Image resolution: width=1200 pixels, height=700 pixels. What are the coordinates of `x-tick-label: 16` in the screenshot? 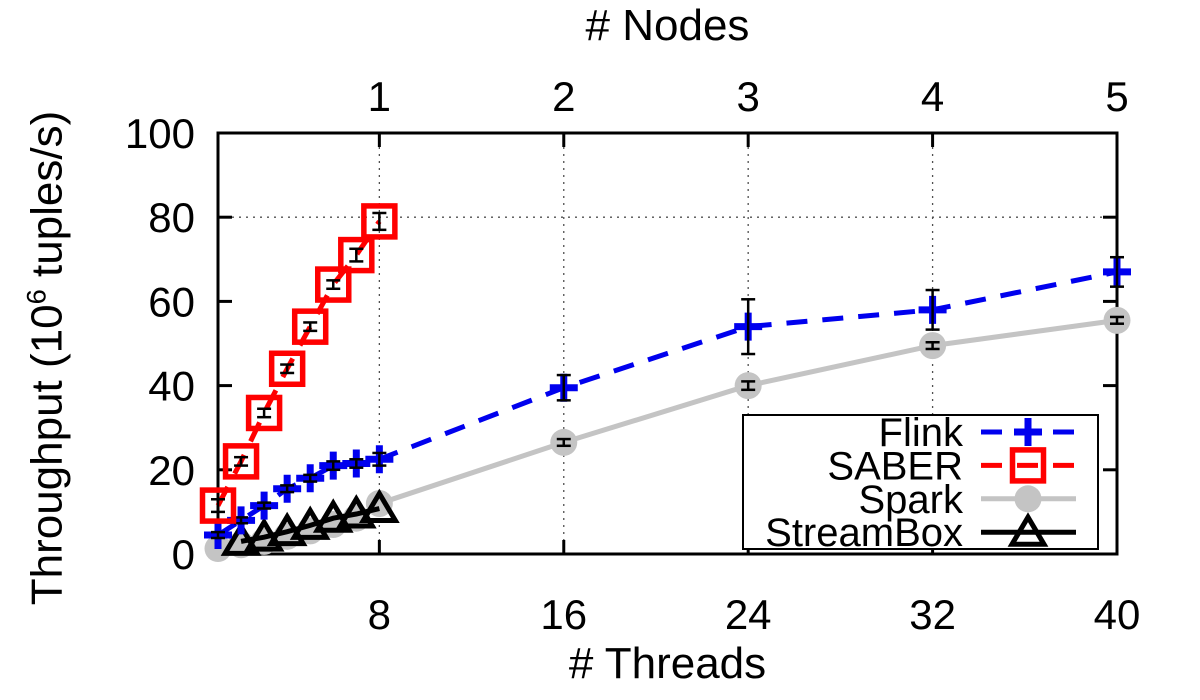 It's located at (563, 614).